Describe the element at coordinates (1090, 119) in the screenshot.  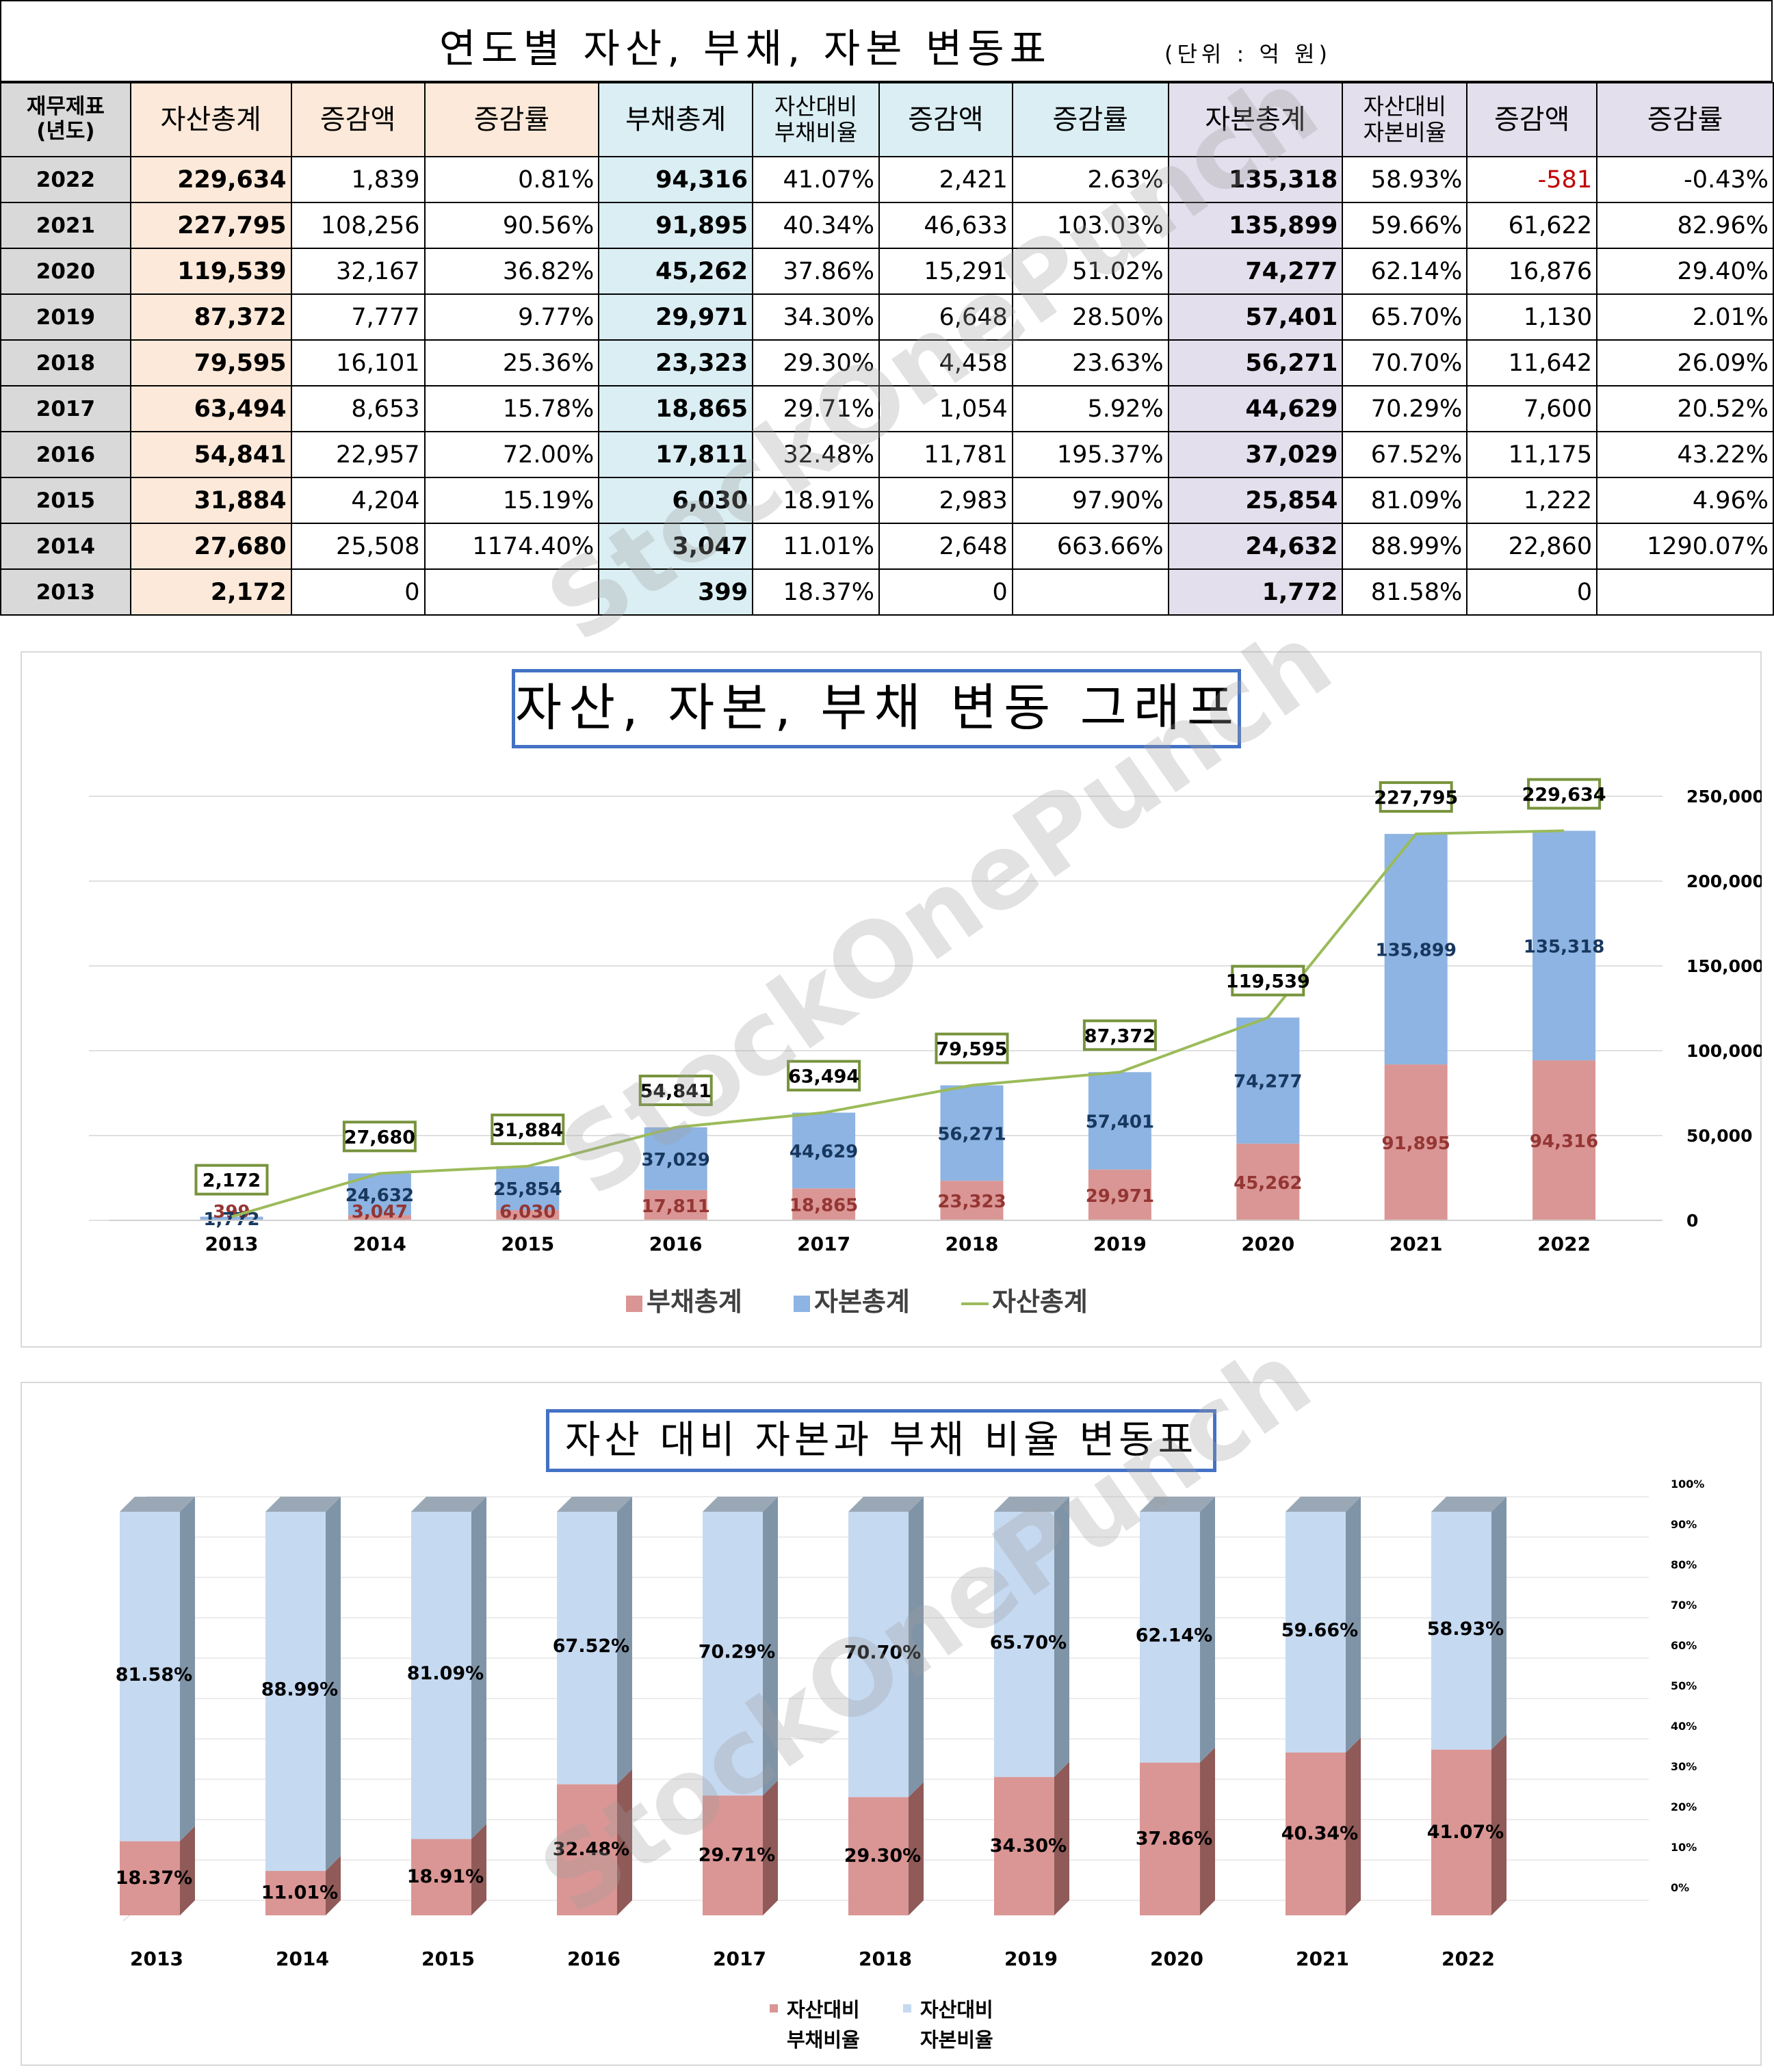
I see `header-debt-rate: 증감률` at that location.